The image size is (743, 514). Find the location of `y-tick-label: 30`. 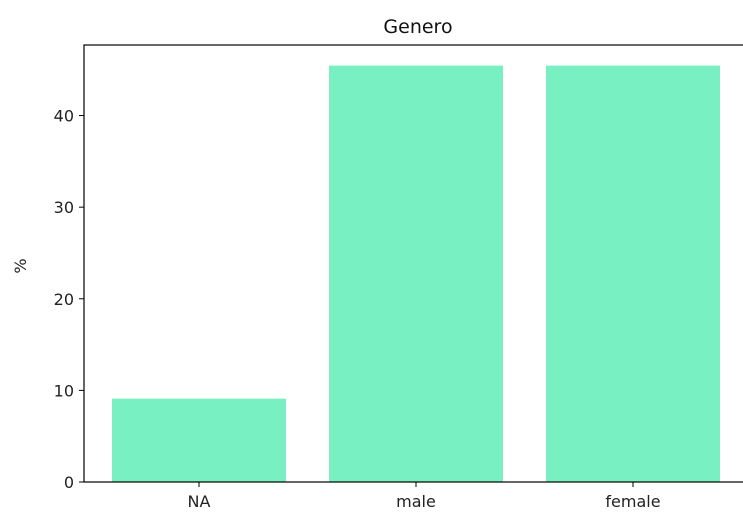

y-tick-label: 30 is located at coordinates (64, 207).